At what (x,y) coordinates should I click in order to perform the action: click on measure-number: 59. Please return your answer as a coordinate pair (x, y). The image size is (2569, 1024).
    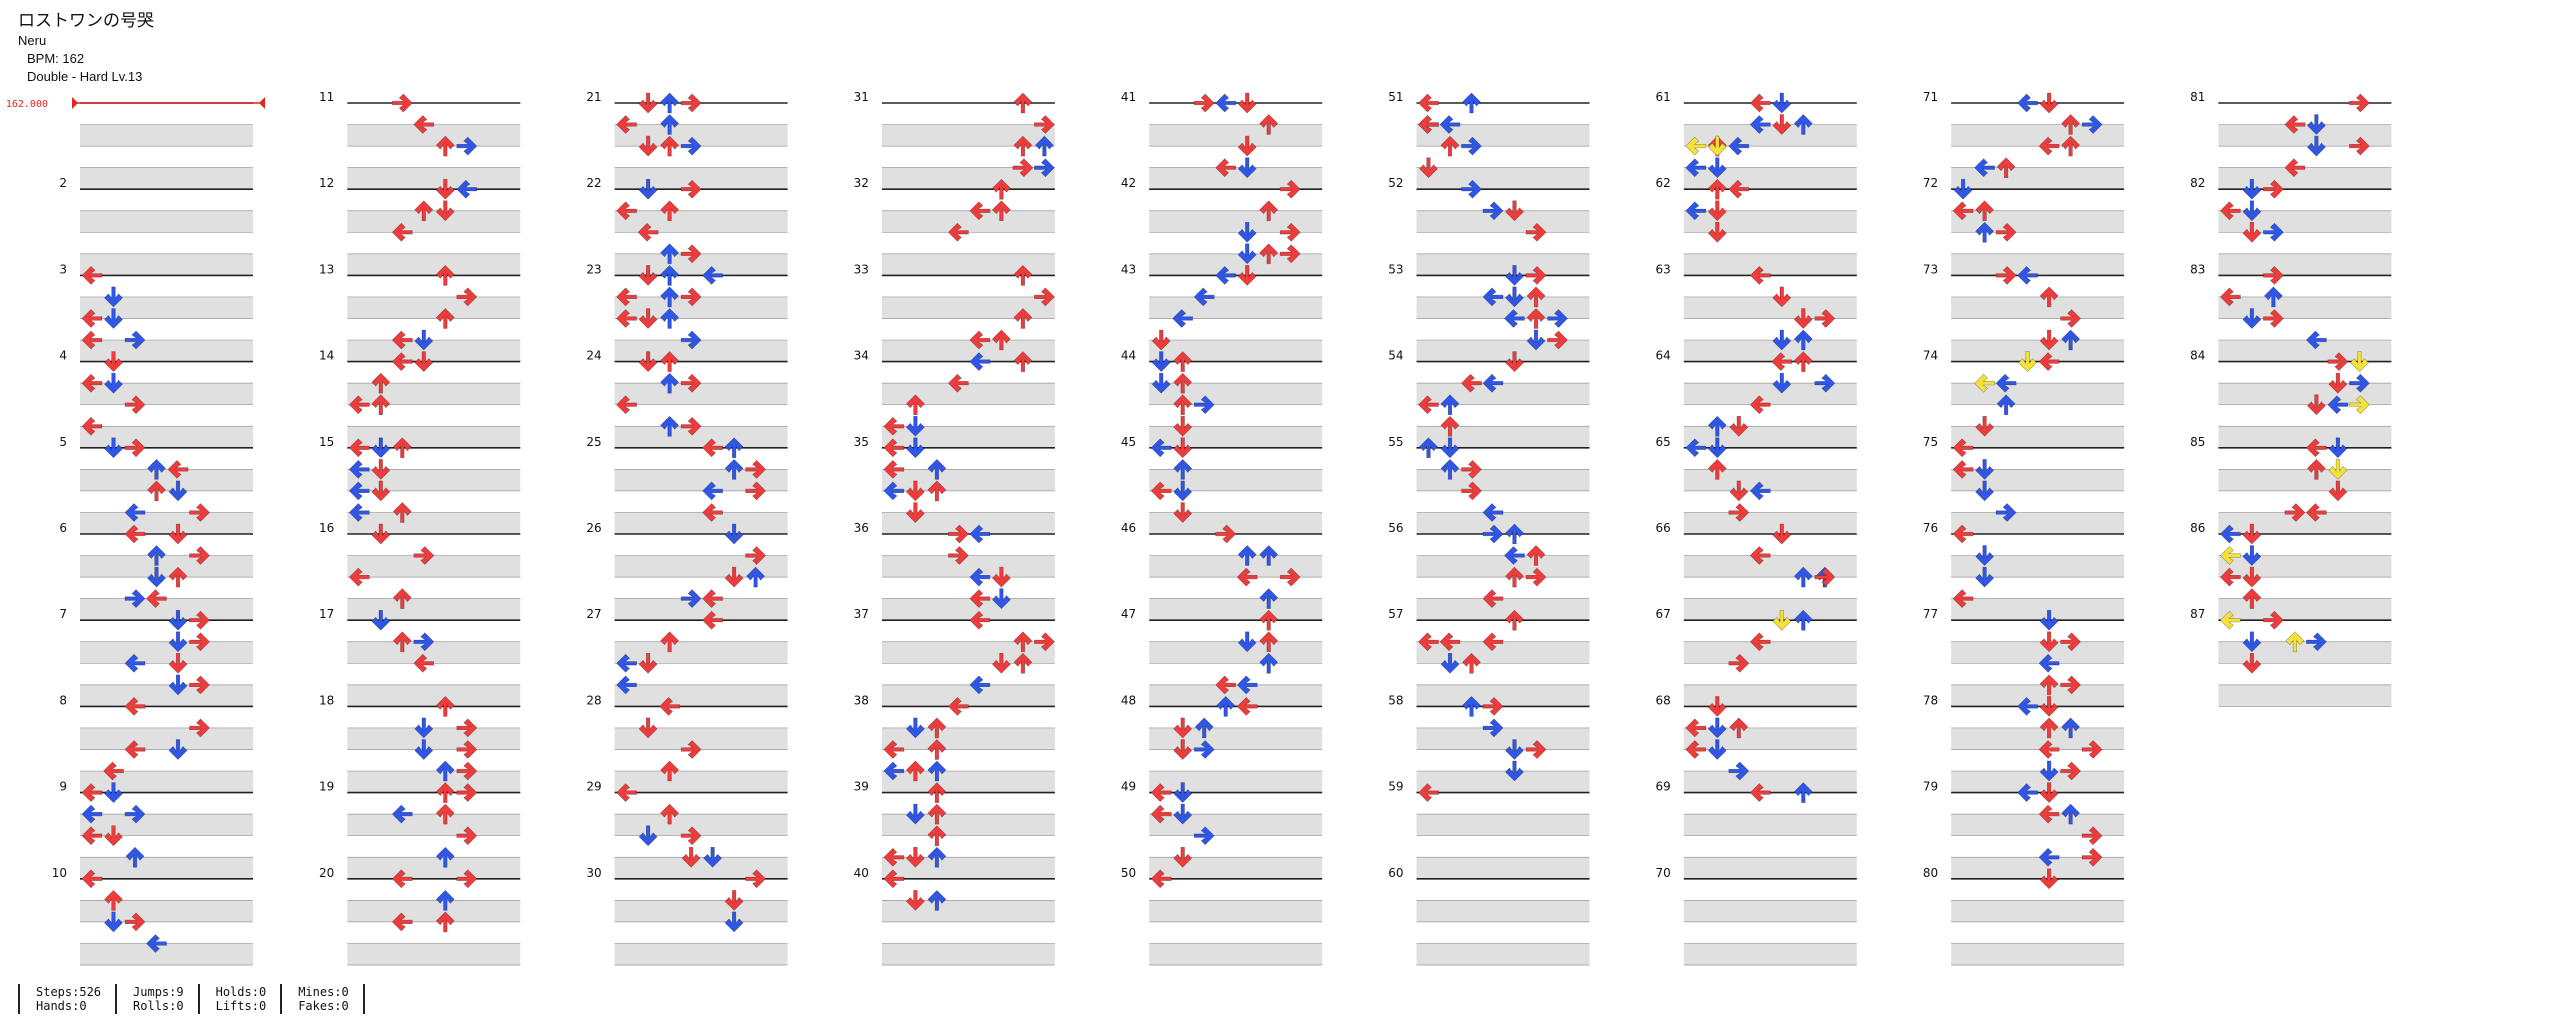
    Looking at the image, I should click on (1395, 787).